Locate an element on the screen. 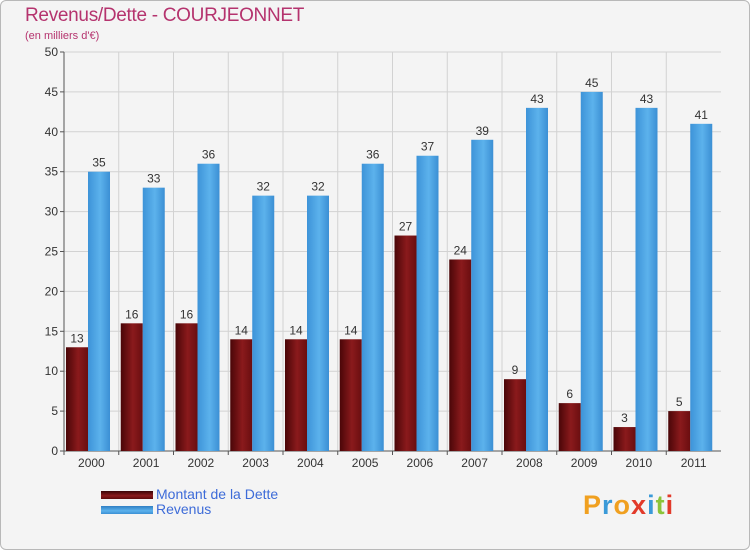 The width and height of the screenshot is (750, 550). x-tick-label-2004: 2004 is located at coordinates (310, 463).